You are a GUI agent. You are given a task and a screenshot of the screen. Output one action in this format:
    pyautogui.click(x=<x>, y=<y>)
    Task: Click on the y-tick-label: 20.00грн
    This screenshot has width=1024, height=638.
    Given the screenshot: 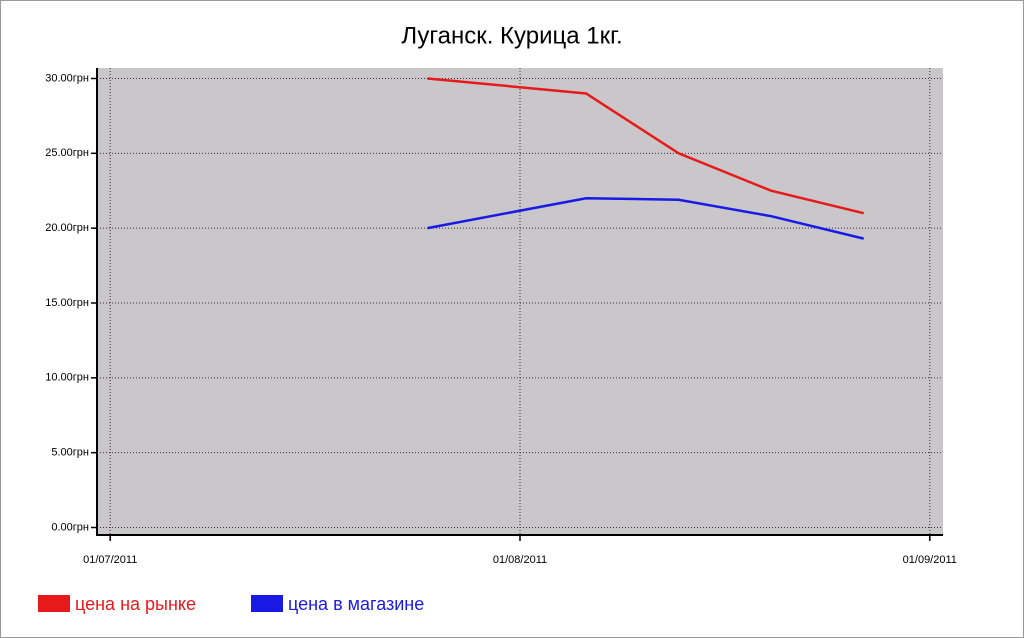 What is the action you would take?
    pyautogui.click(x=67, y=228)
    